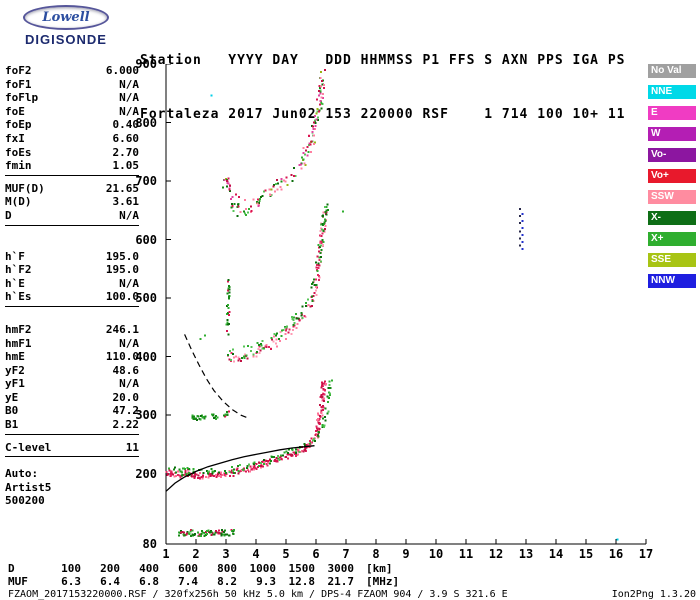  What do you see at coordinates (251, 427) in the screenshot?
I see `trace-f-trace-x` at bounding box center [251, 427].